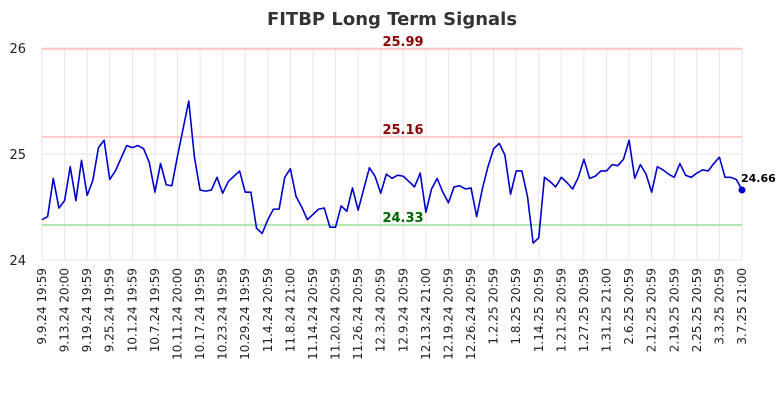  Describe the element at coordinates (110, 310) in the screenshot. I see `x-tick-label: 9.25.24 19:59` at that location.